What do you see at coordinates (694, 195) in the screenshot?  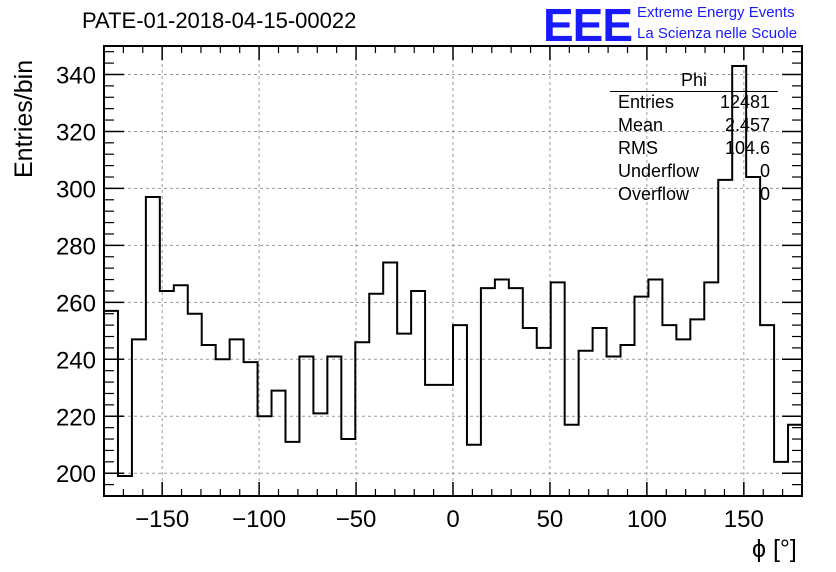 I see `stats-row-overflow: Overflow 0` at bounding box center [694, 195].